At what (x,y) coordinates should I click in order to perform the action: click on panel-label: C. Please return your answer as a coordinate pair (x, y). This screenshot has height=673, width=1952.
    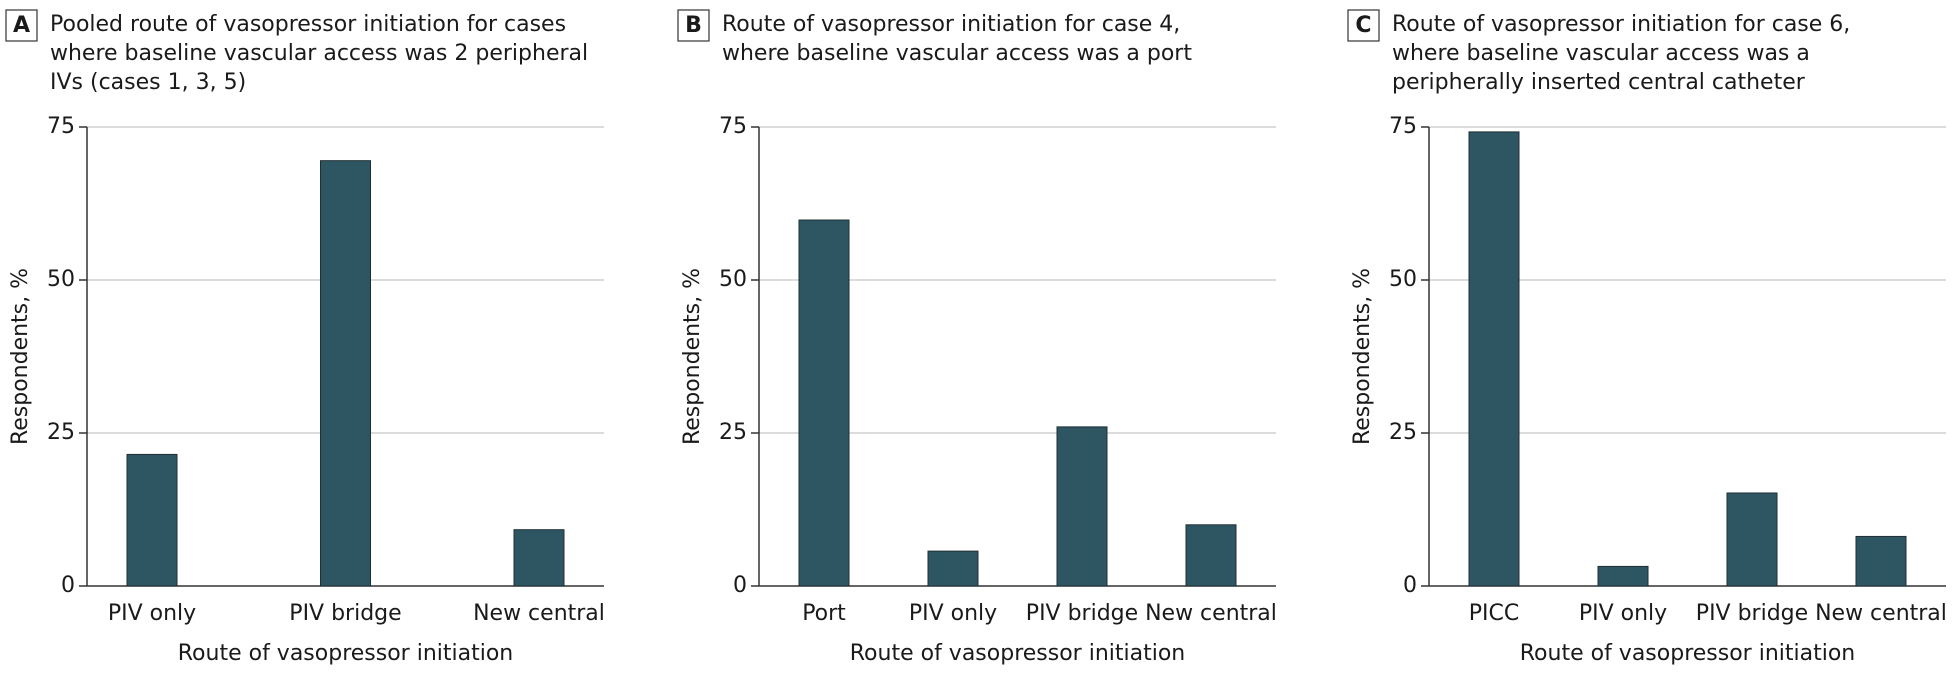
    Looking at the image, I should click on (1363, 25).